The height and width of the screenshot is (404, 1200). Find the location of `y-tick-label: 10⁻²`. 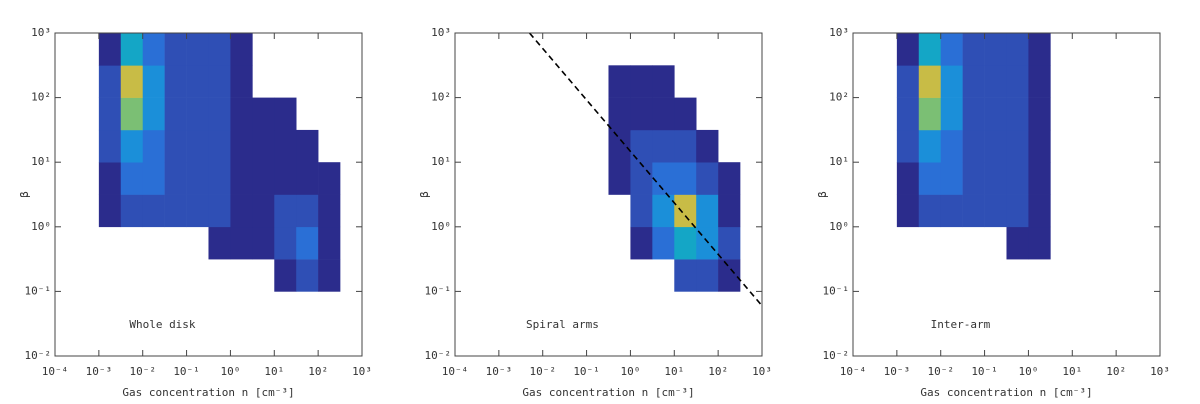

y-tick-label: 10⁻² is located at coordinates (38, 355).